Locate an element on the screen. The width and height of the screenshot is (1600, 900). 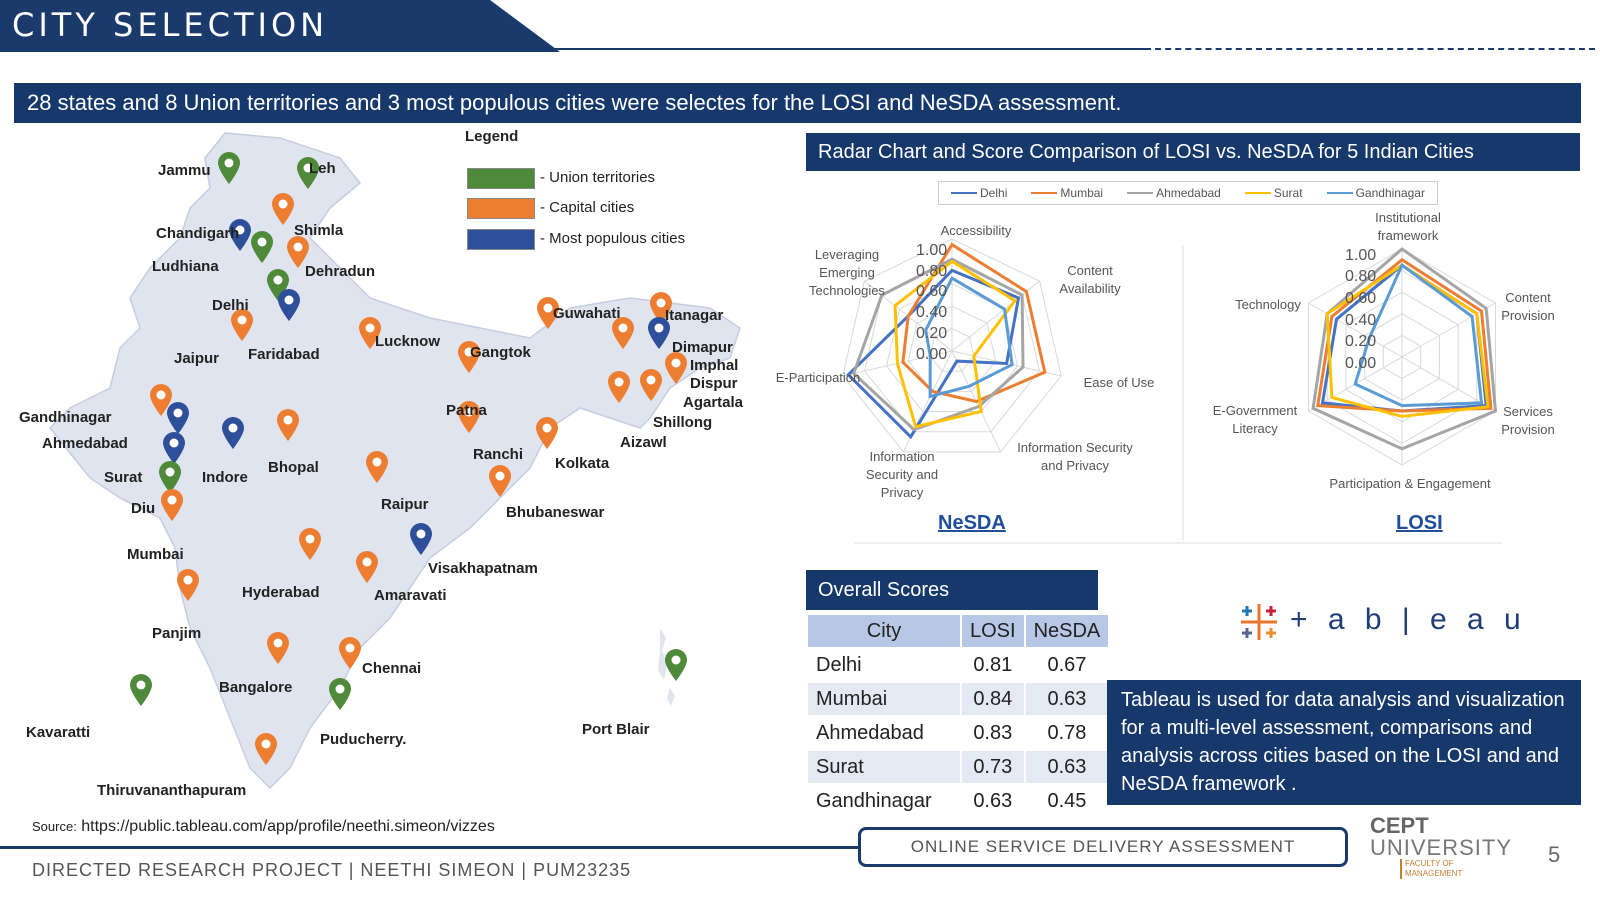
city-label: Shillong is located at coordinates (683, 422).